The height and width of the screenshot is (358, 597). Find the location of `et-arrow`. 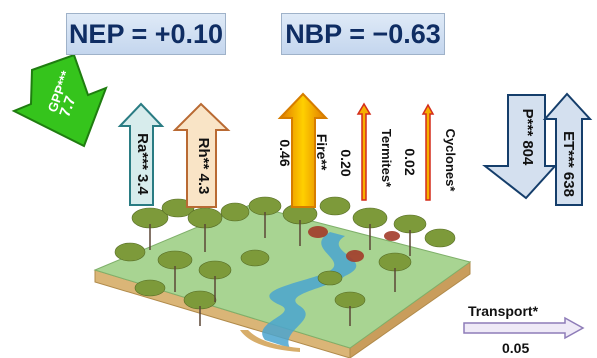

et-arrow is located at coordinates (567, 149).